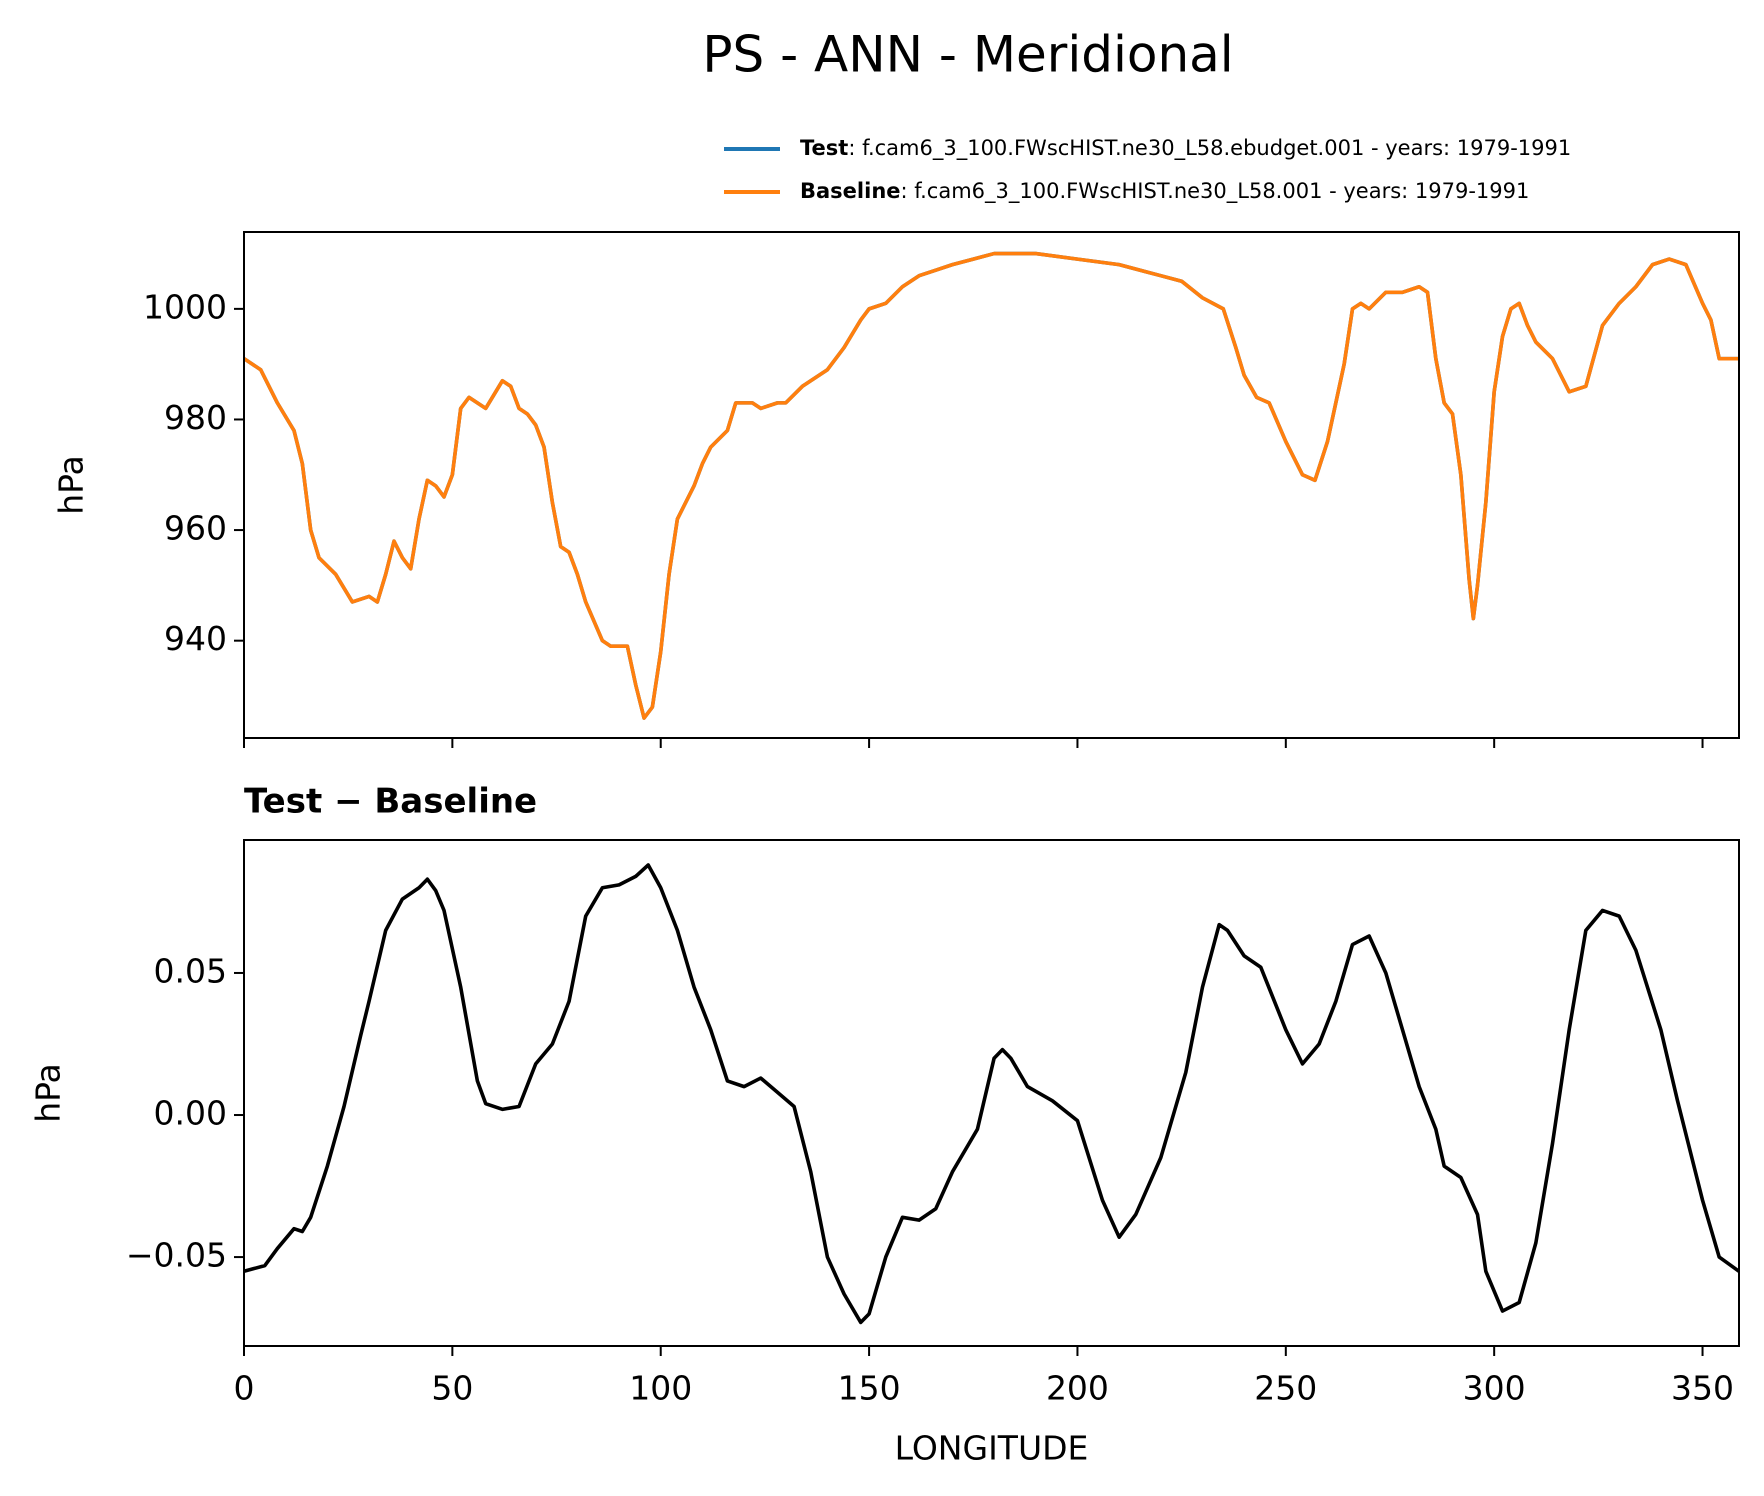  What do you see at coordinates (195, 528) in the screenshot?
I see `y-tick-label: 960` at bounding box center [195, 528].